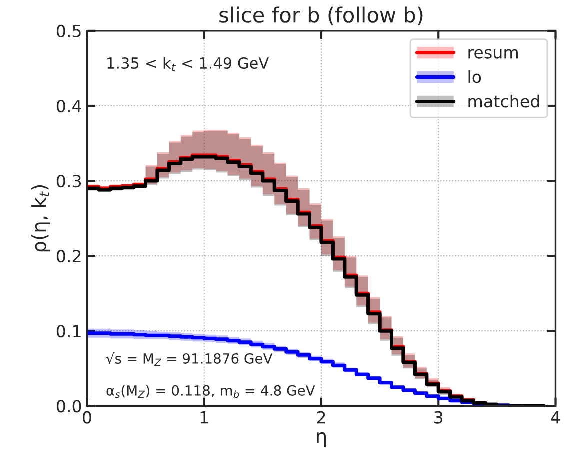  Describe the element at coordinates (204, 418) in the screenshot. I see `x-tick-label: 1` at that location.